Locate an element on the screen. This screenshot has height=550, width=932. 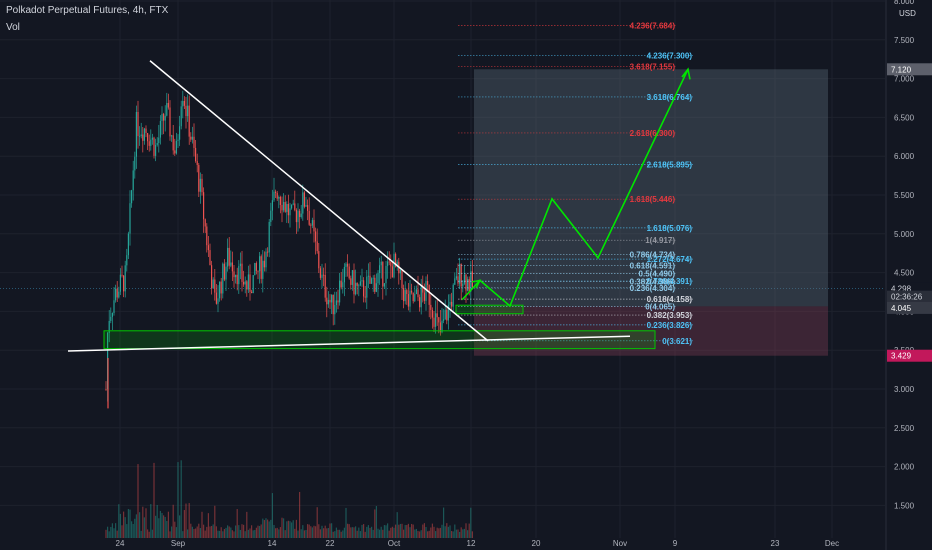
retest-zone is located at coordinates (489, 309).